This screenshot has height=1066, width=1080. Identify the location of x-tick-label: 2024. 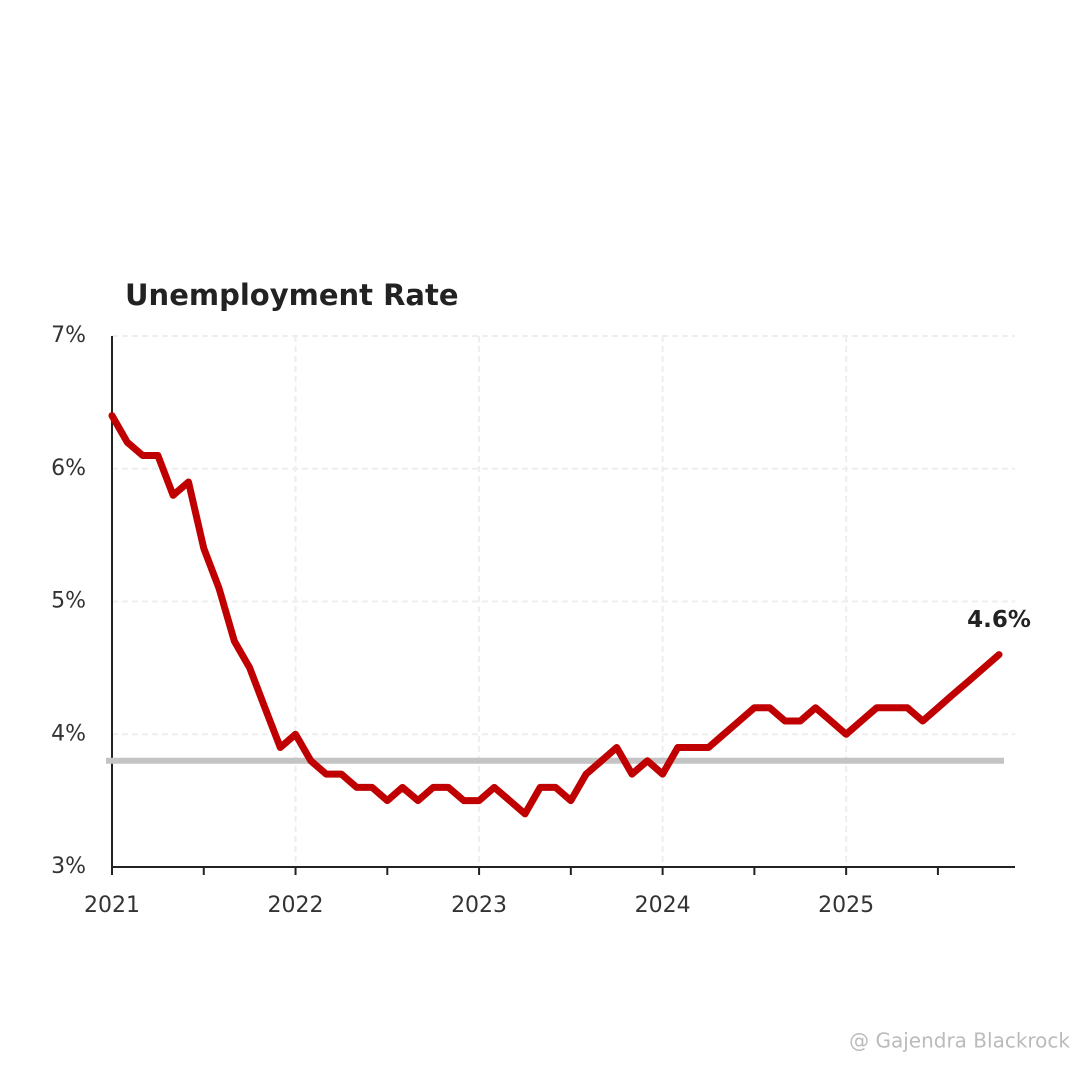
(663, 905).